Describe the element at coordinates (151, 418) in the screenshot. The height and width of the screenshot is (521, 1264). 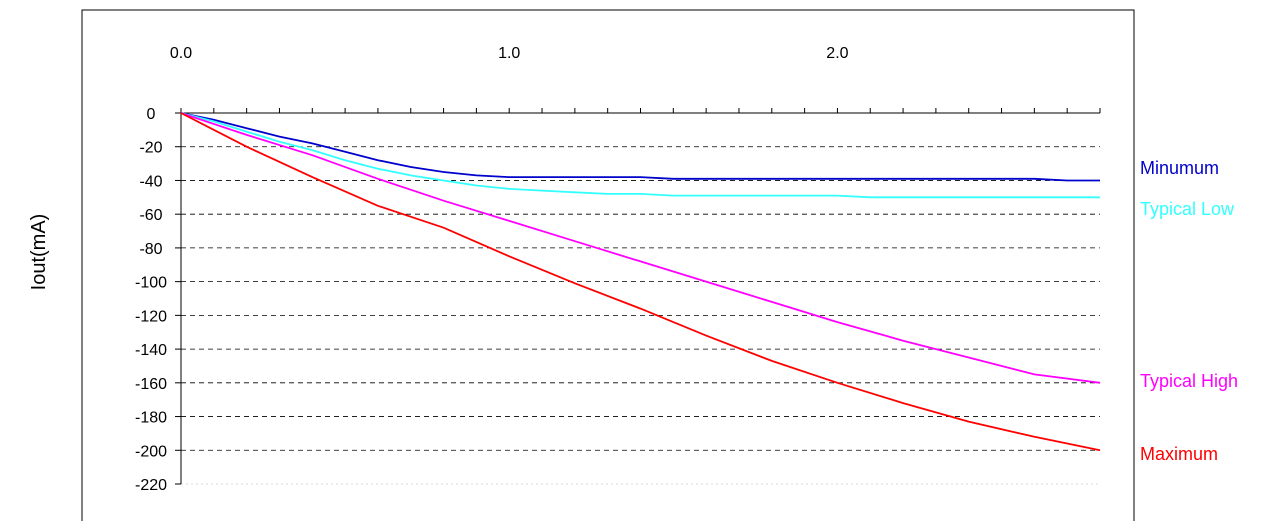
I see `y-tick-label: -180` at that location.